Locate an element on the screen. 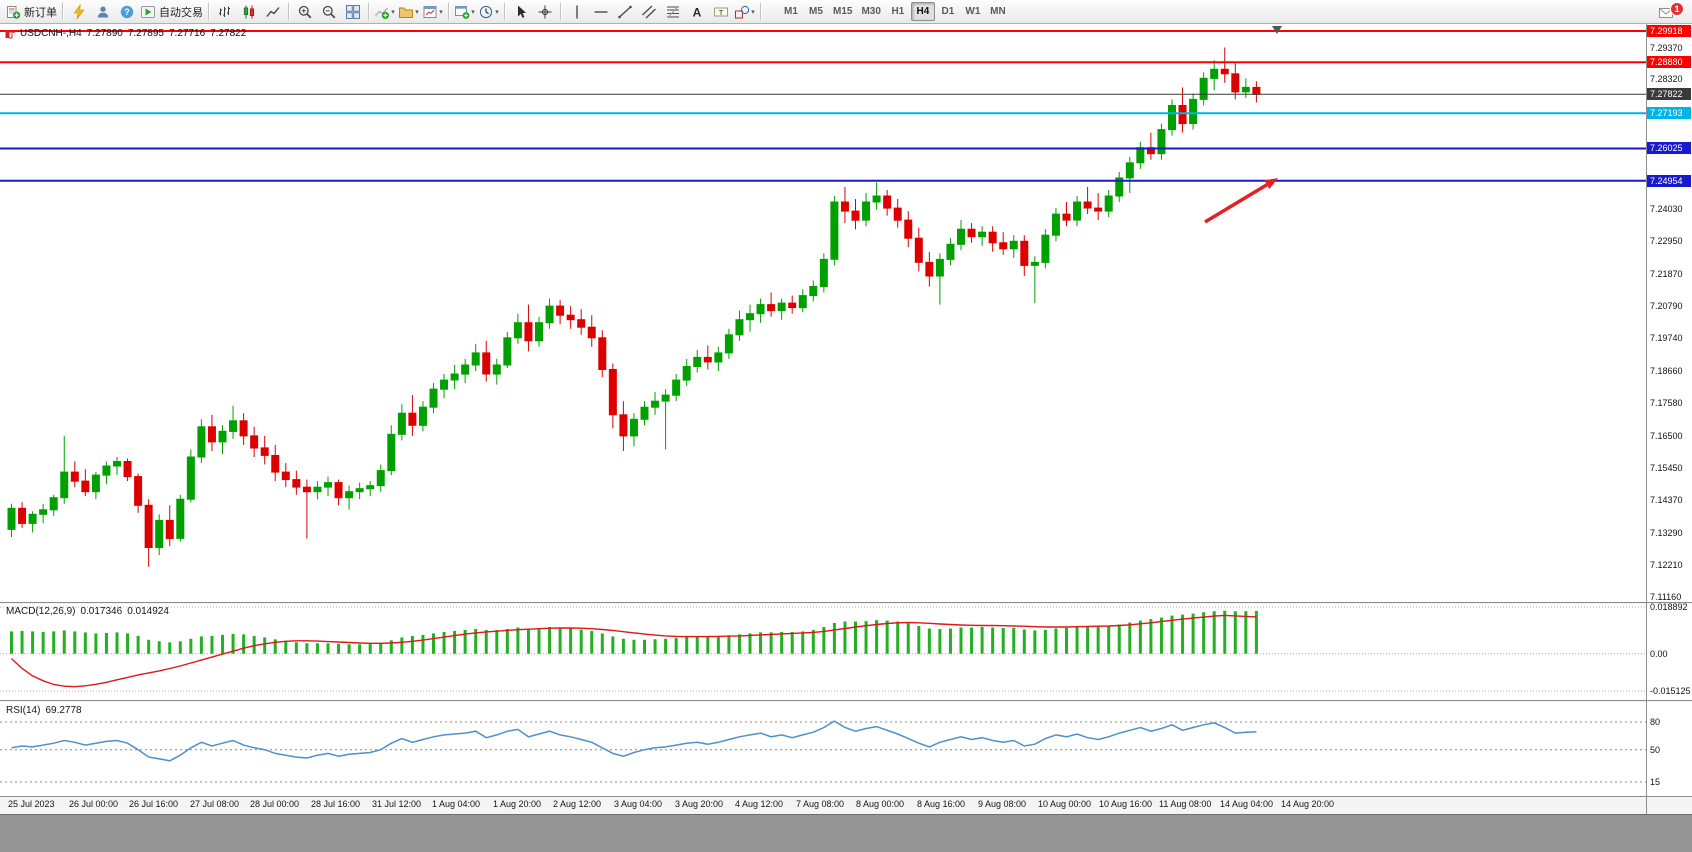 This screenshot has height=852, width=1692. svg-text: T is located at coordinates (720, 11).